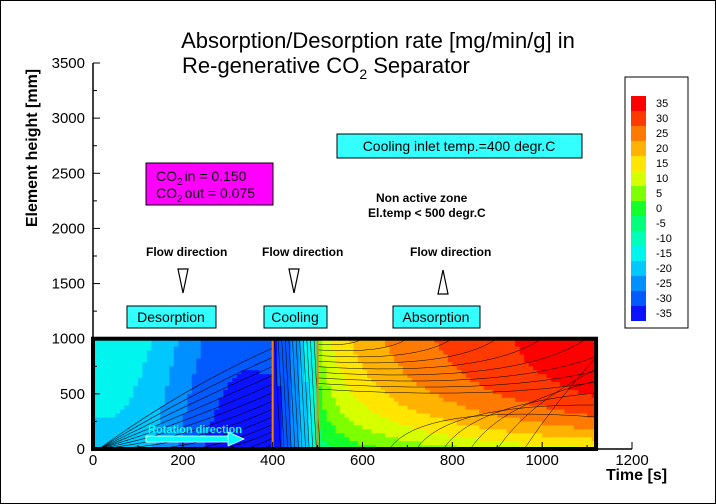  What do you see at coordinates (662, 134) in the screenshot?
I see `legend-label: 25` at bounding box center [662, 134].